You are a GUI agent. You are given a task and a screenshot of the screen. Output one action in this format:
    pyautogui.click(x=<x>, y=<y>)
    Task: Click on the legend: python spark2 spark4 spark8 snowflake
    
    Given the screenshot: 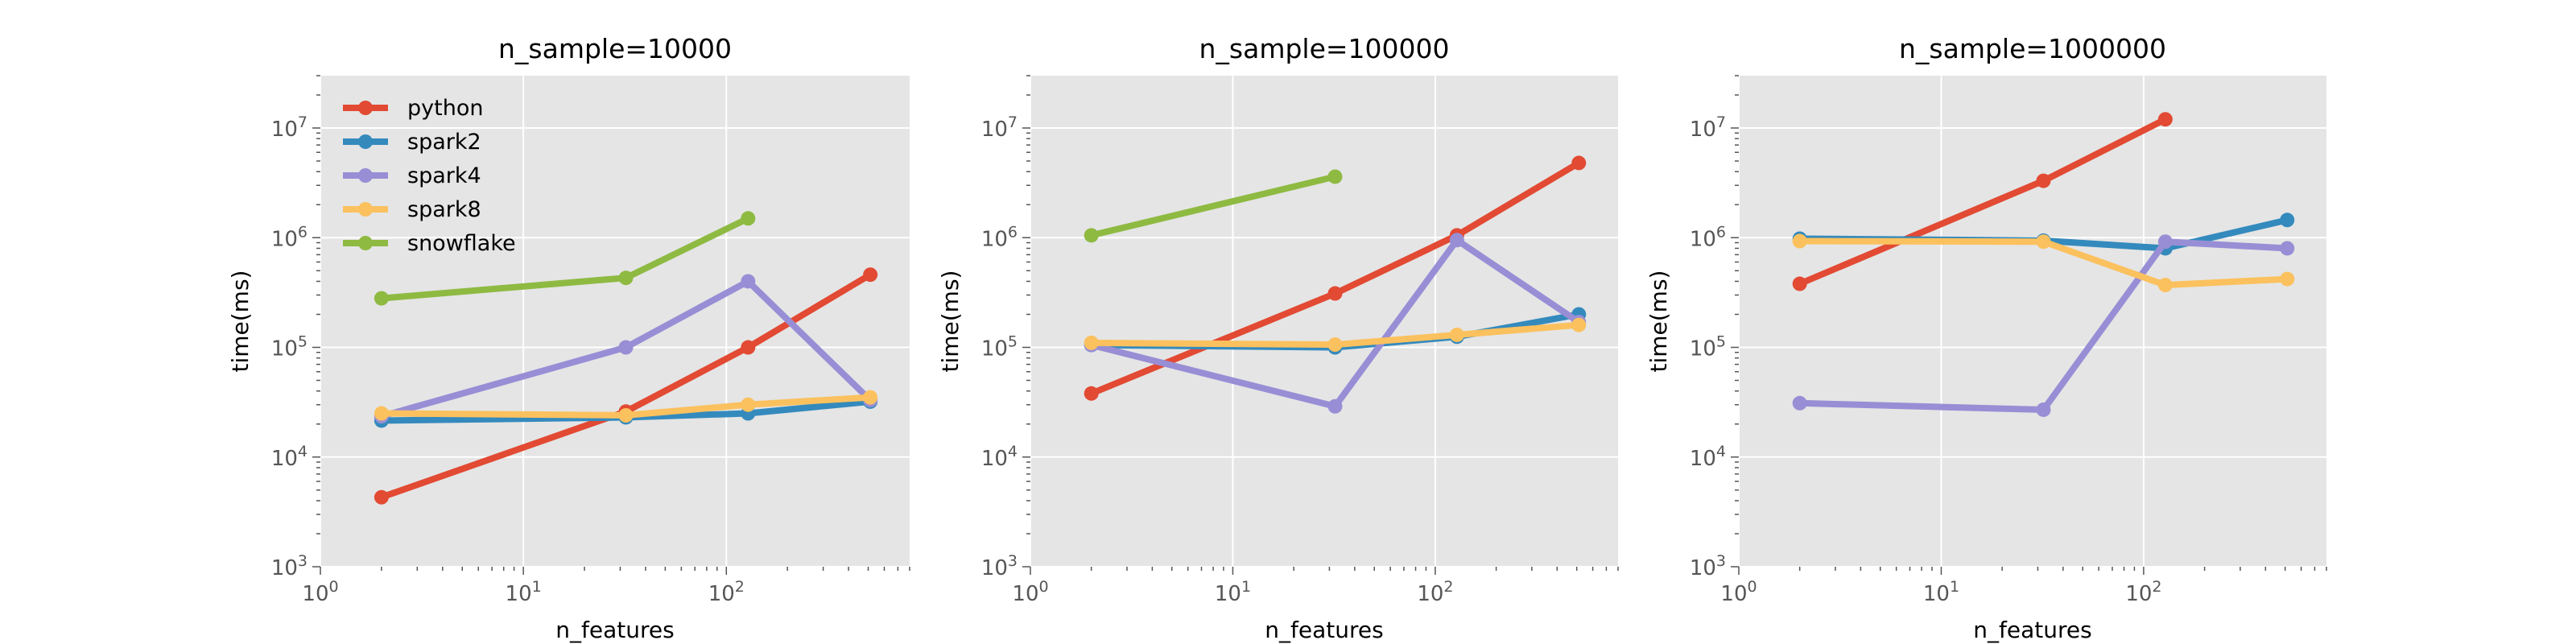 What is the action you would take?
    pyautogui.click(x=429, y=176)
    